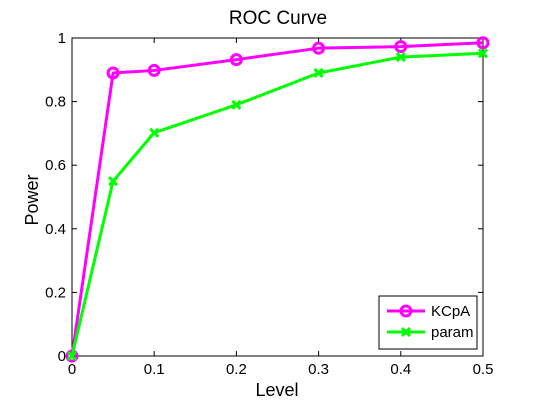  What do you see at coordinates (452, 332) in the screenshot?
I see `legend-label: param` at bounding box center [452, 332].